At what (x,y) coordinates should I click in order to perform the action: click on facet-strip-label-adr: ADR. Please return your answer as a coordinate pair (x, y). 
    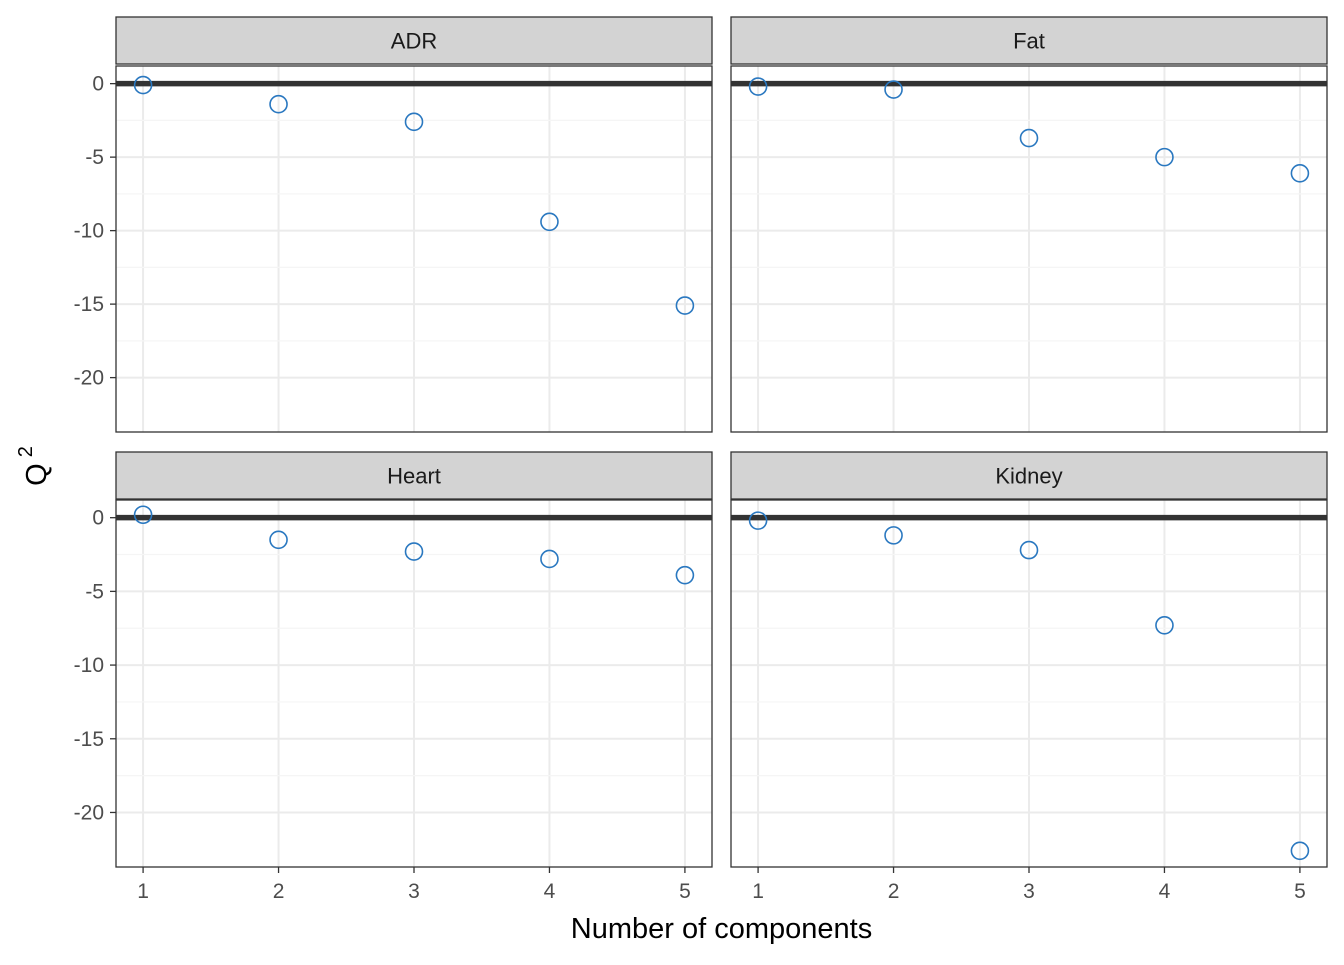
    Looking at the image, I should click on (414, 41).